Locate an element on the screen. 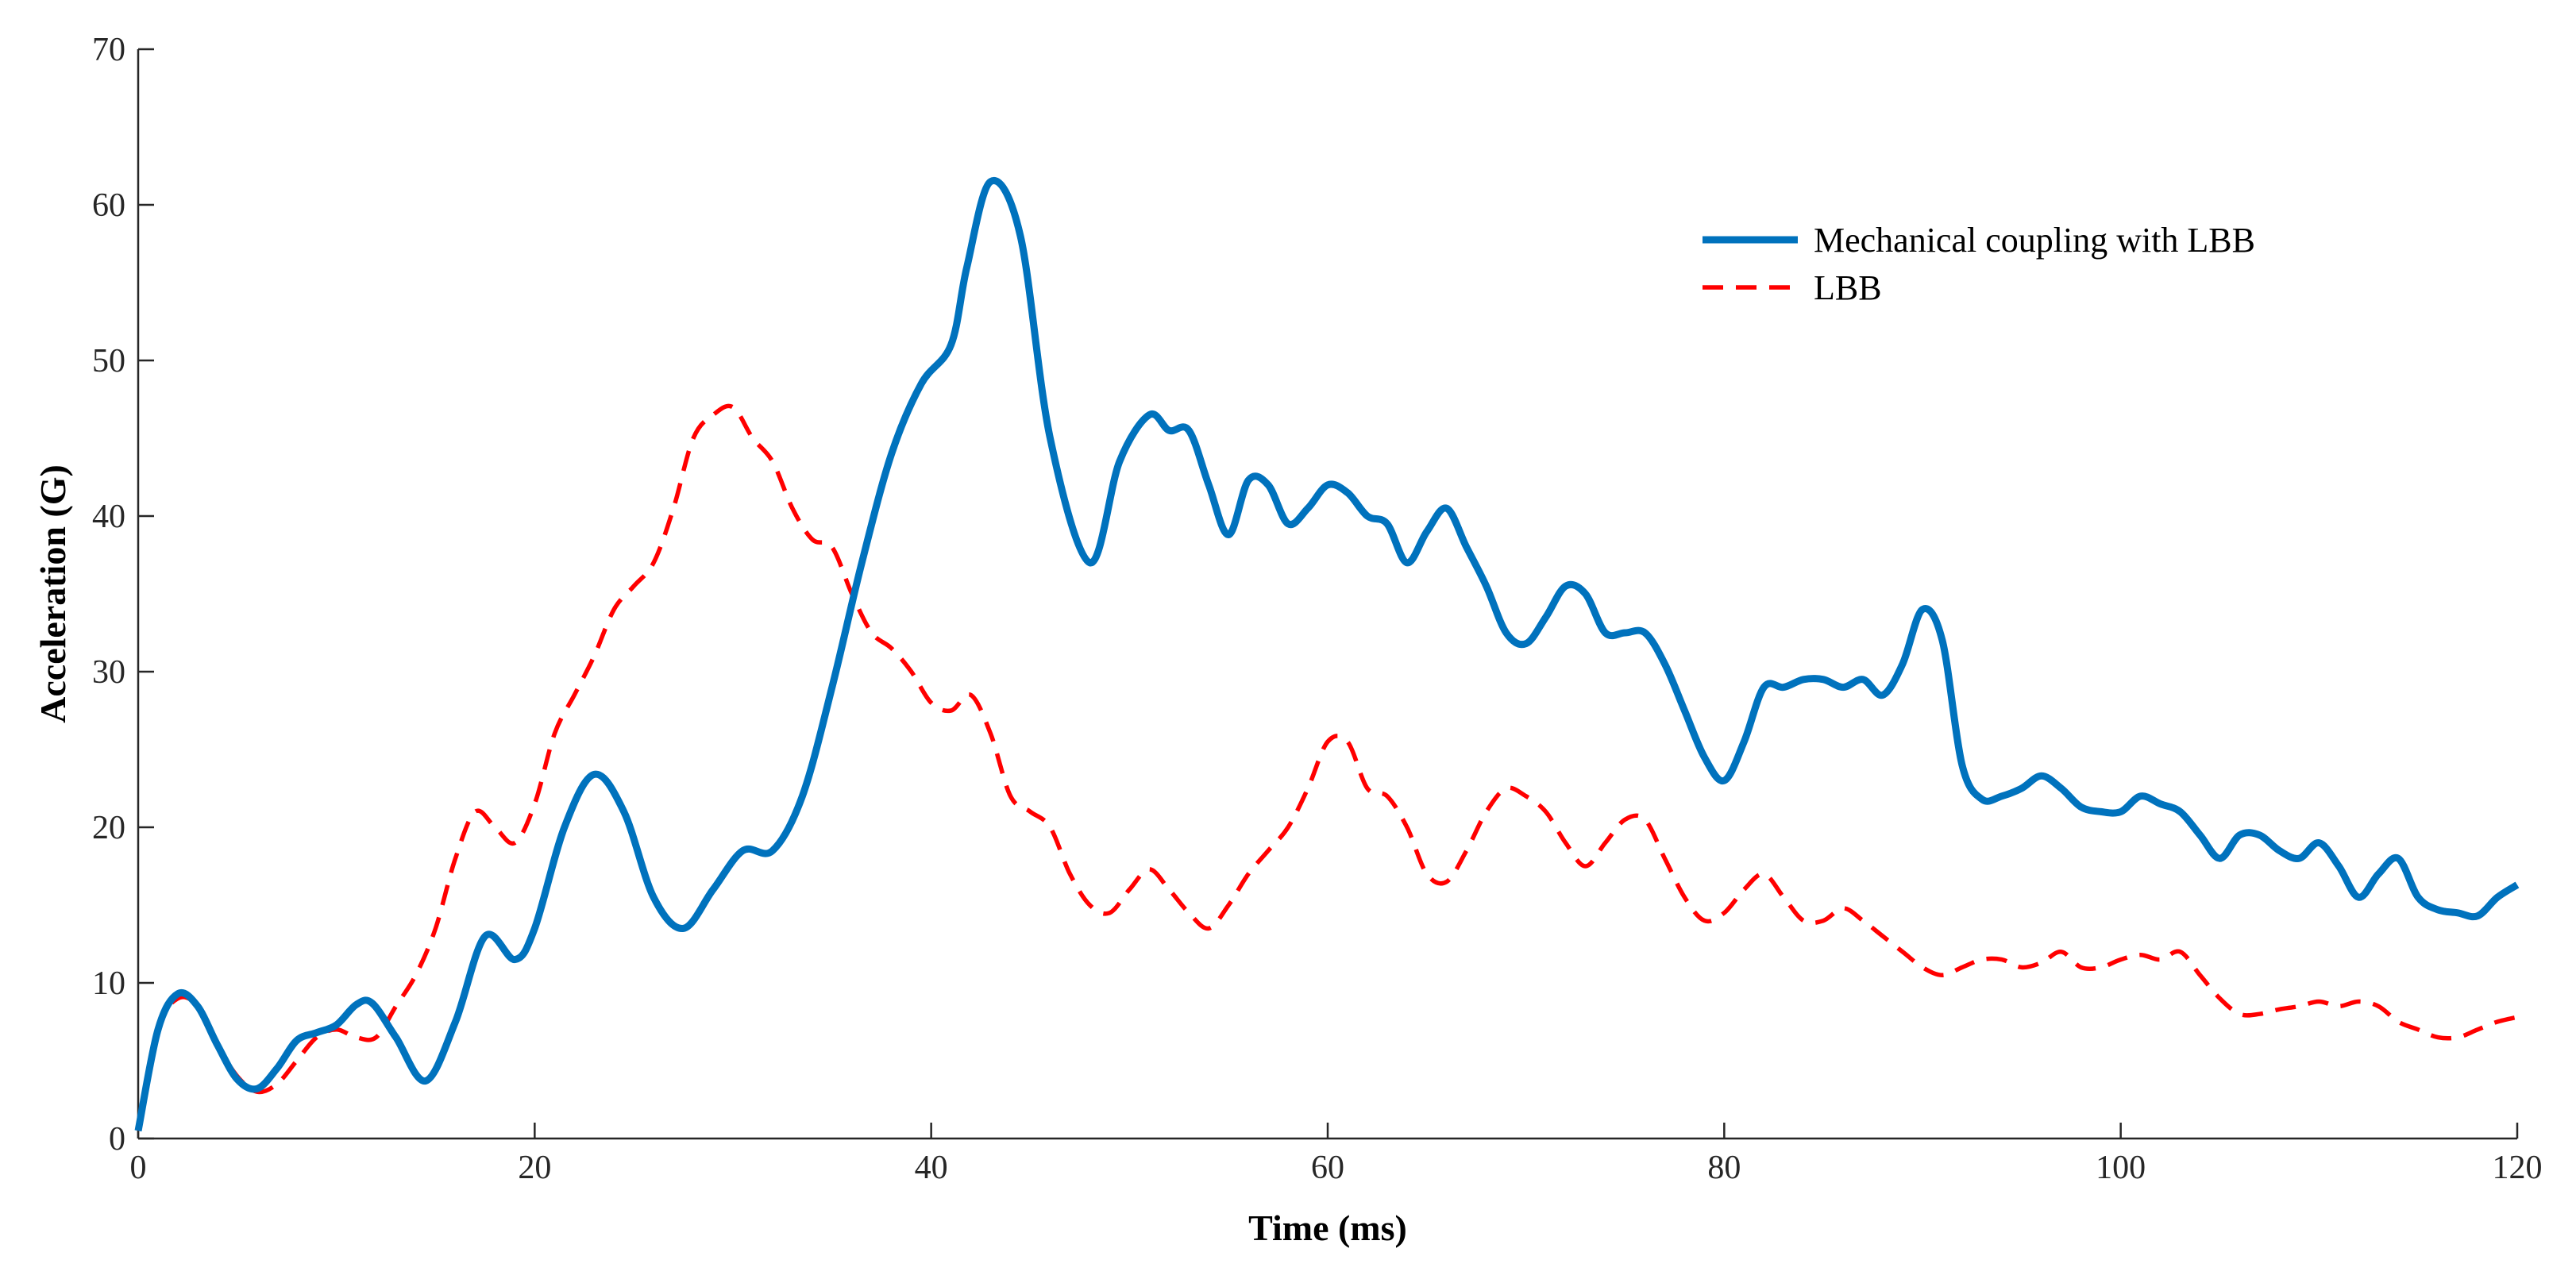  x-tick-label: 0 is located at coordinates (138, 1168).